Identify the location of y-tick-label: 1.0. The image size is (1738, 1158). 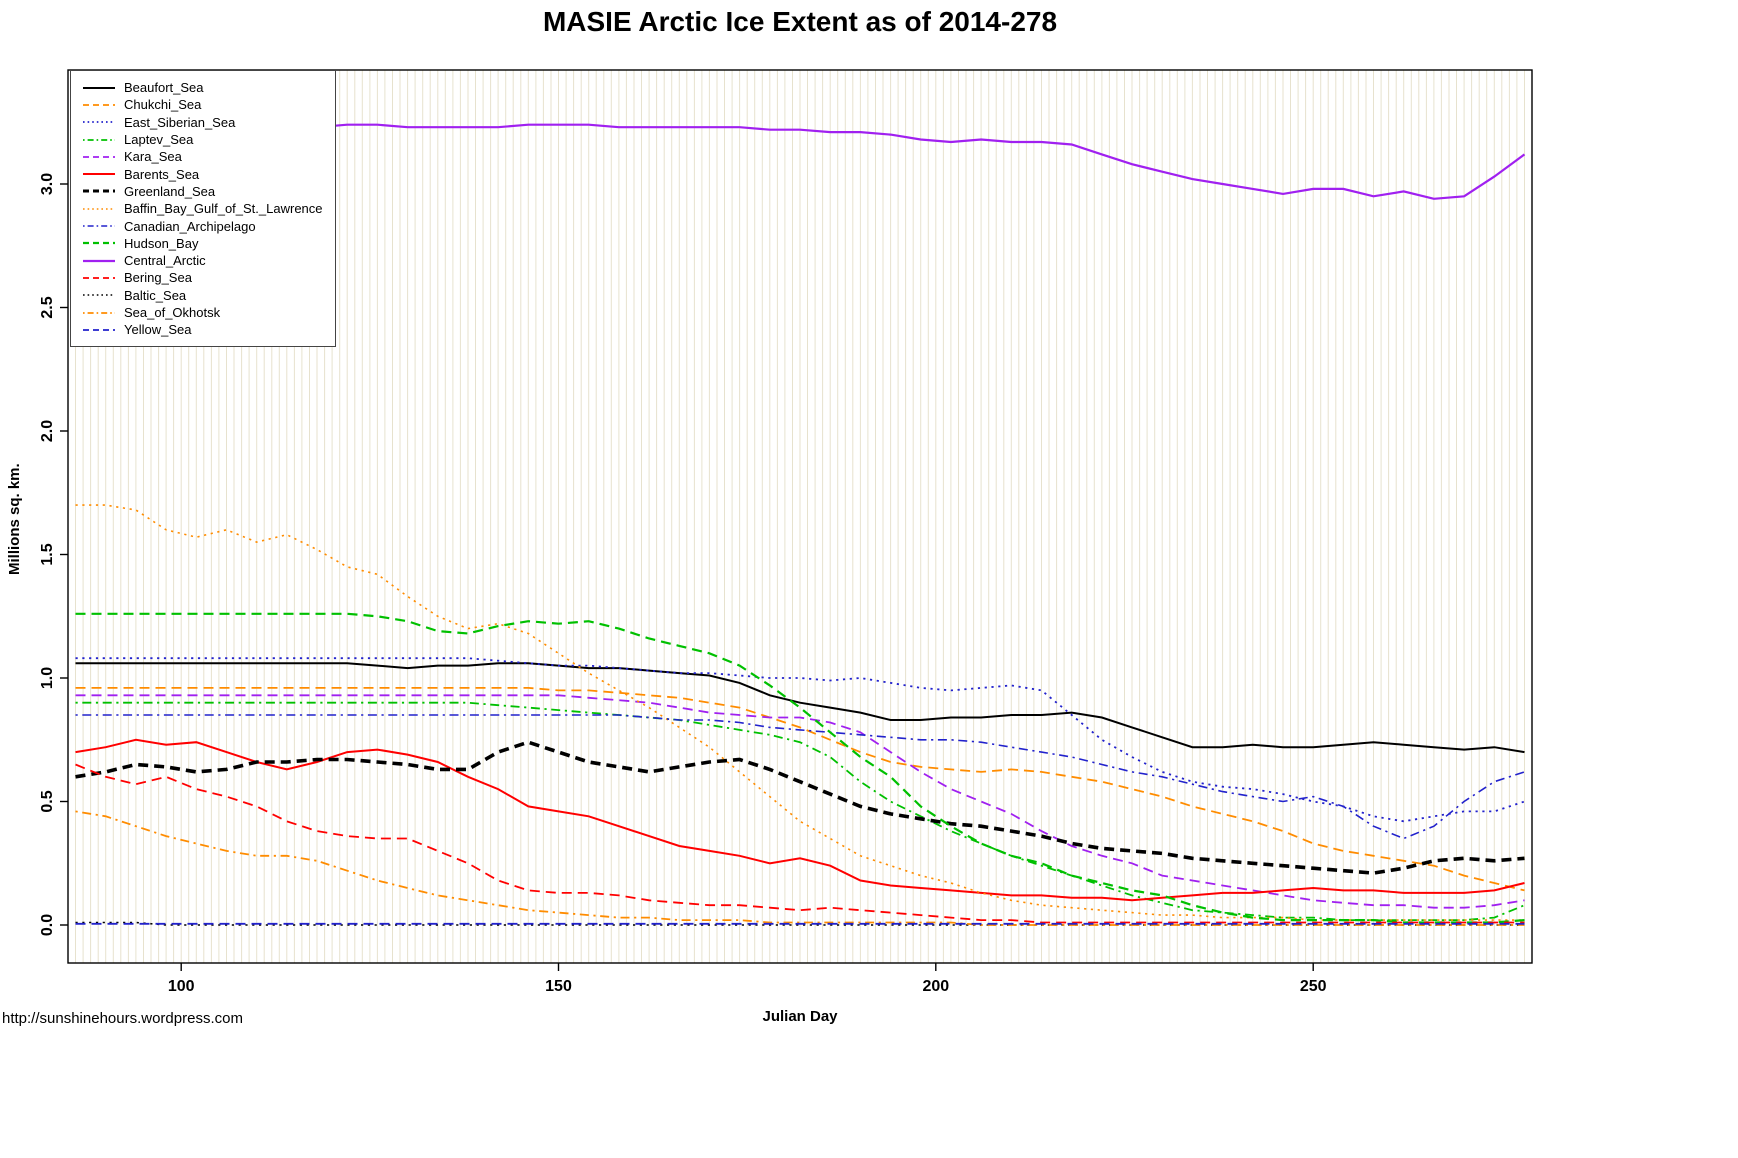
(47, 678).